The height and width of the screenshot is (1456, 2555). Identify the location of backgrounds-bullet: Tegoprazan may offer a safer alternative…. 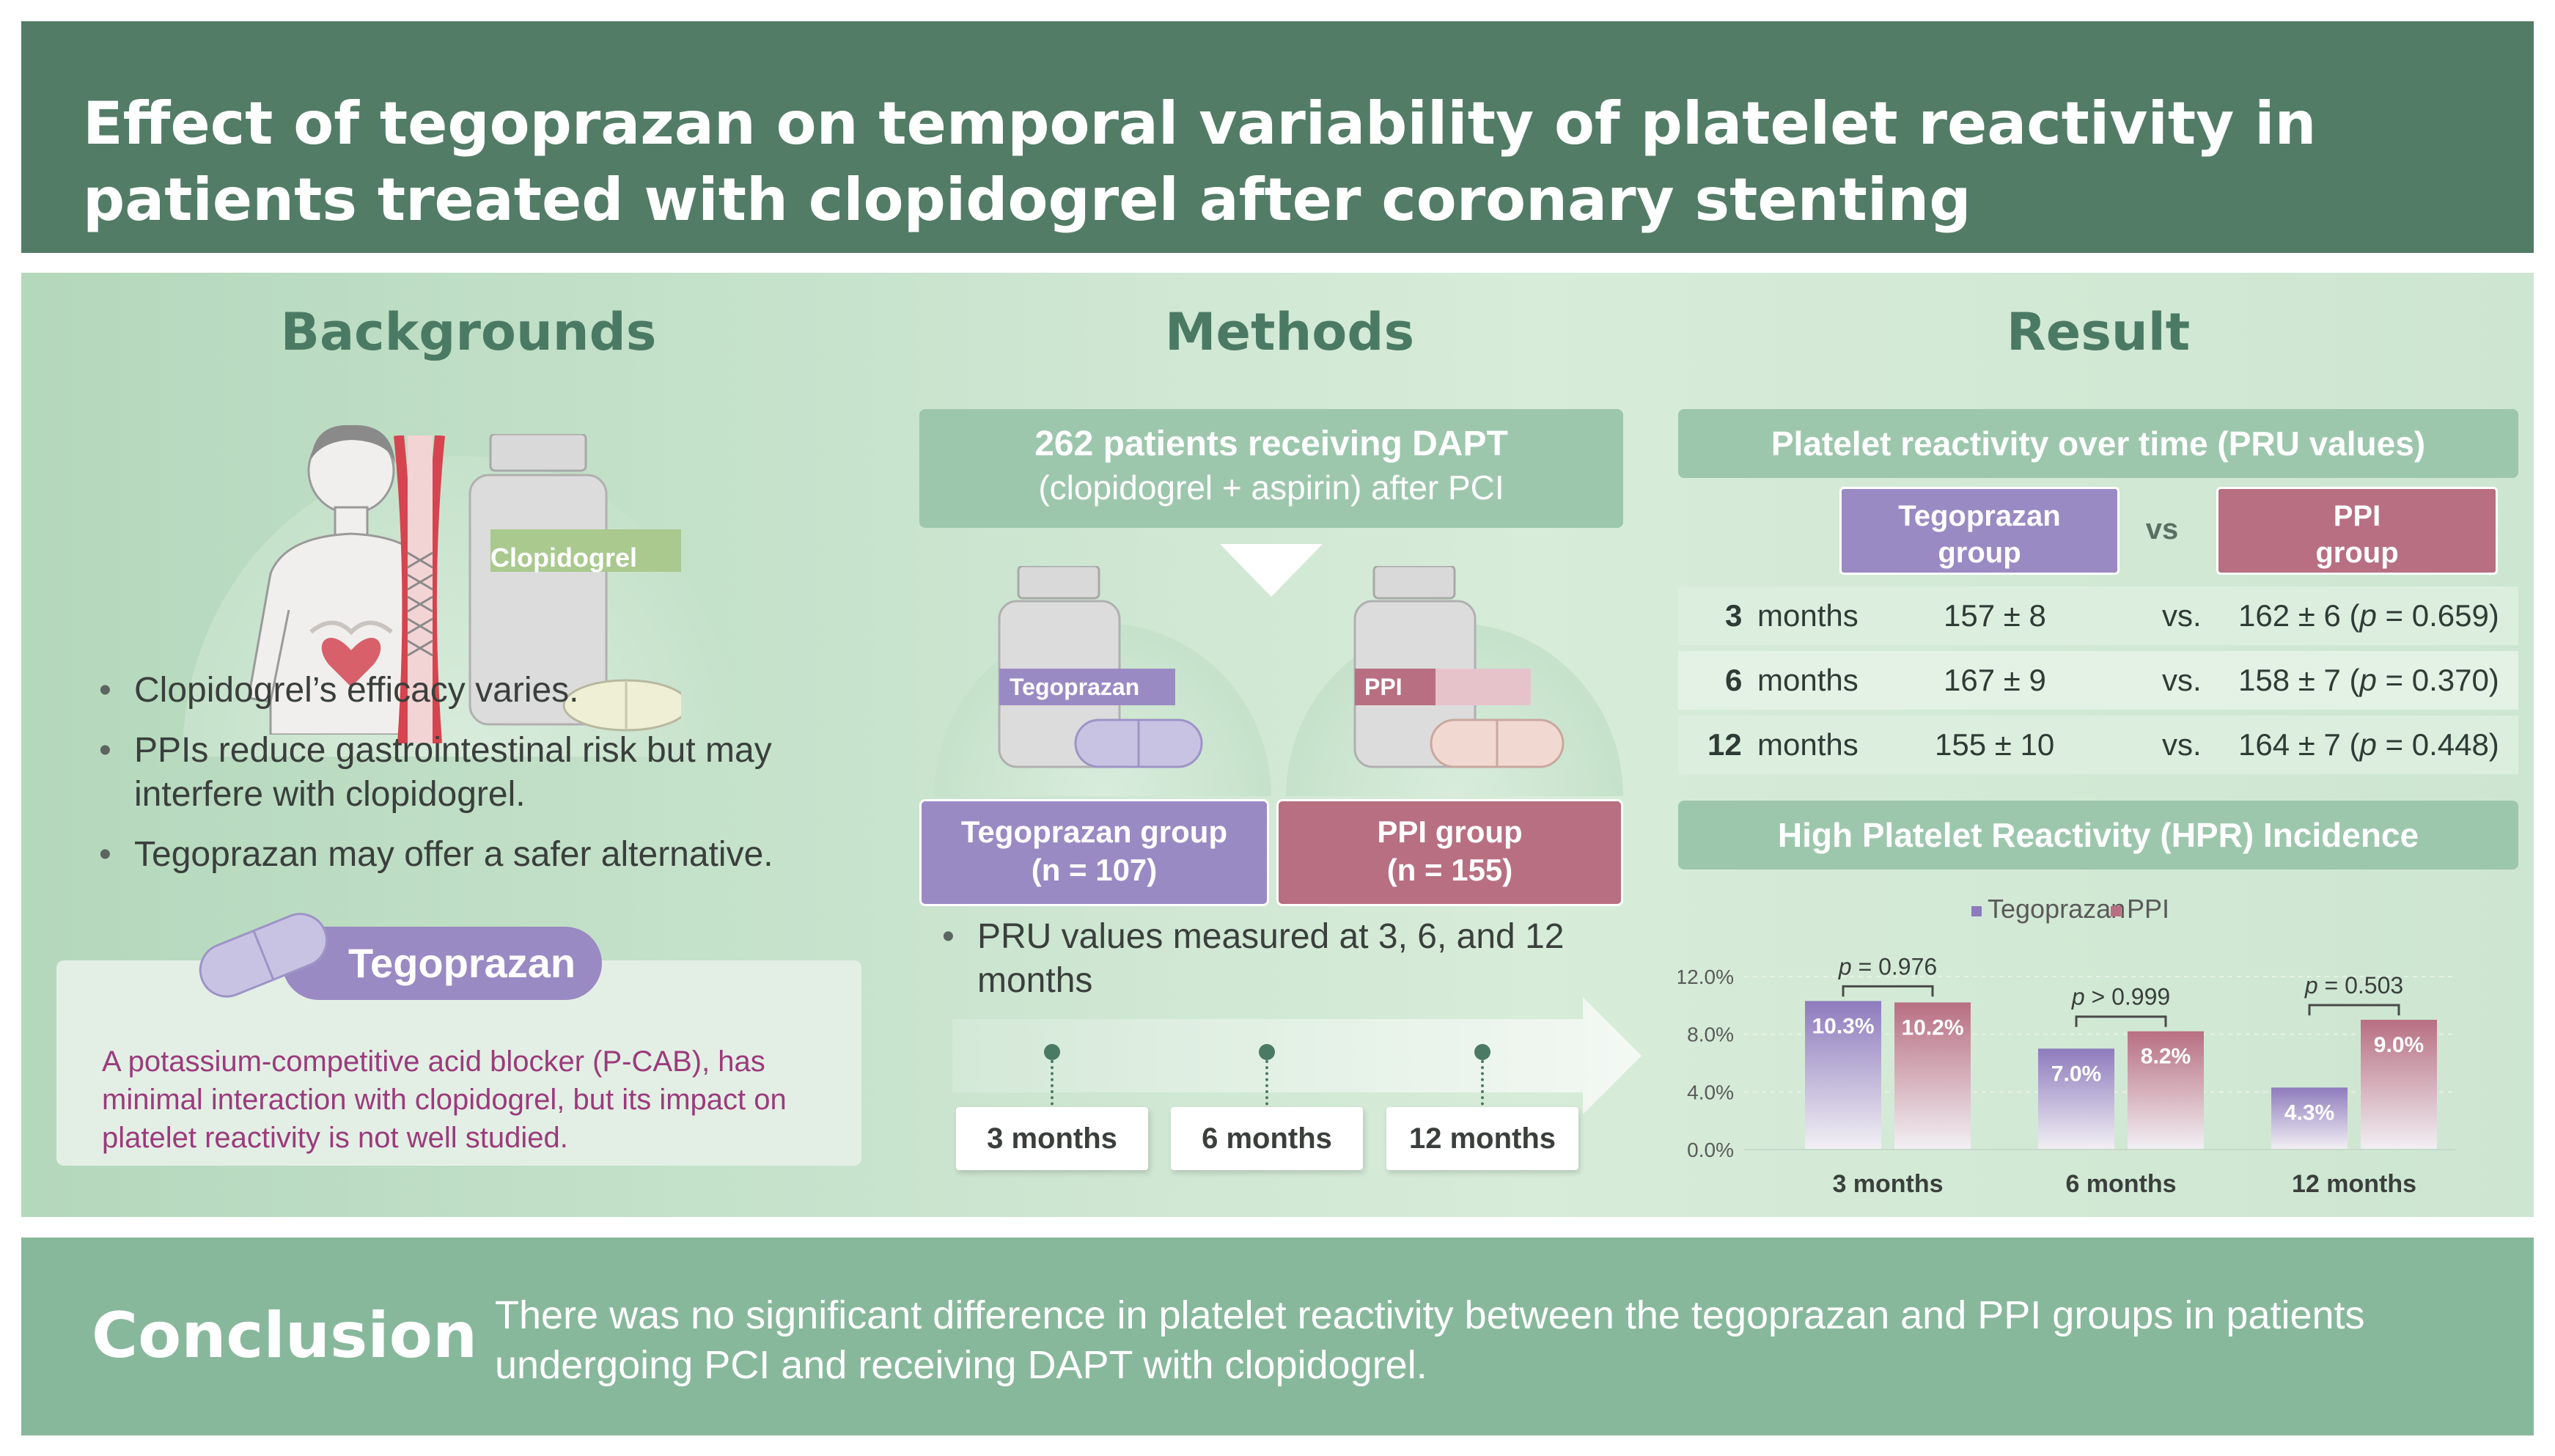
(483, 855).